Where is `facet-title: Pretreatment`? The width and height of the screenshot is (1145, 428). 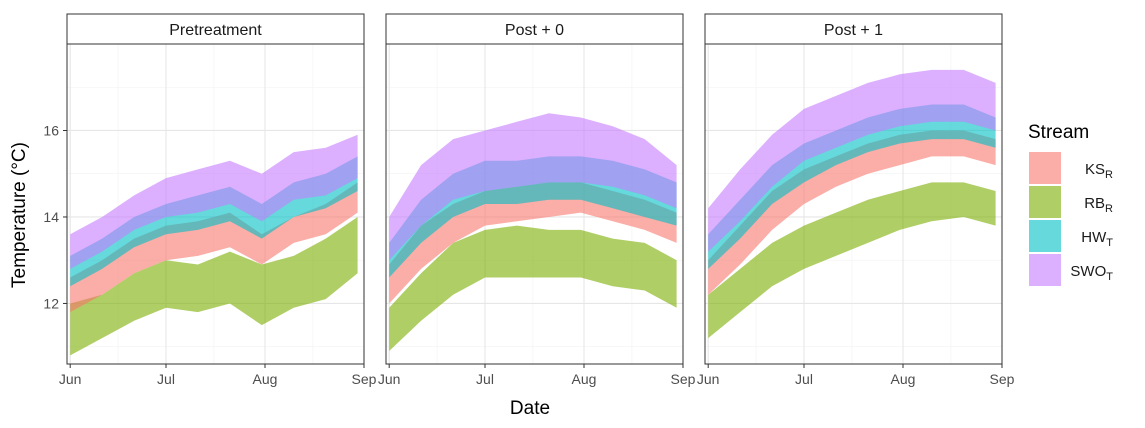 facet-title: Pretreatment is located at coordinates (215, 30).